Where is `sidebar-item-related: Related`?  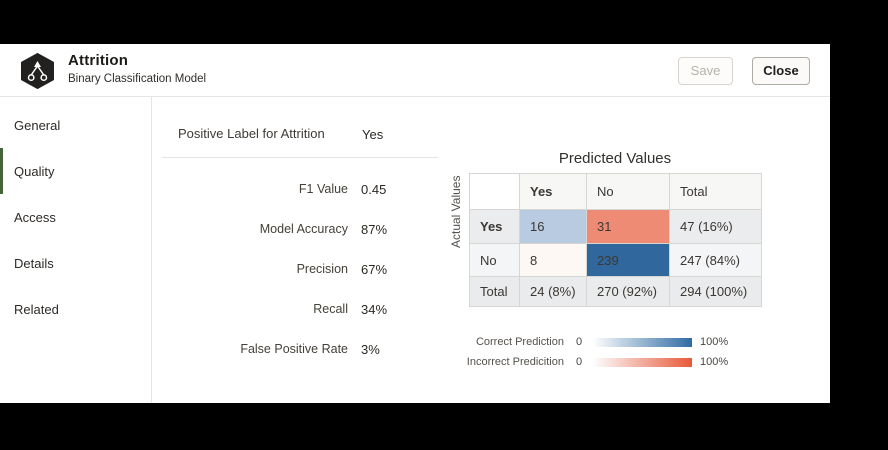
sidebar-item-related: Related is located at coordinates (36, 309).